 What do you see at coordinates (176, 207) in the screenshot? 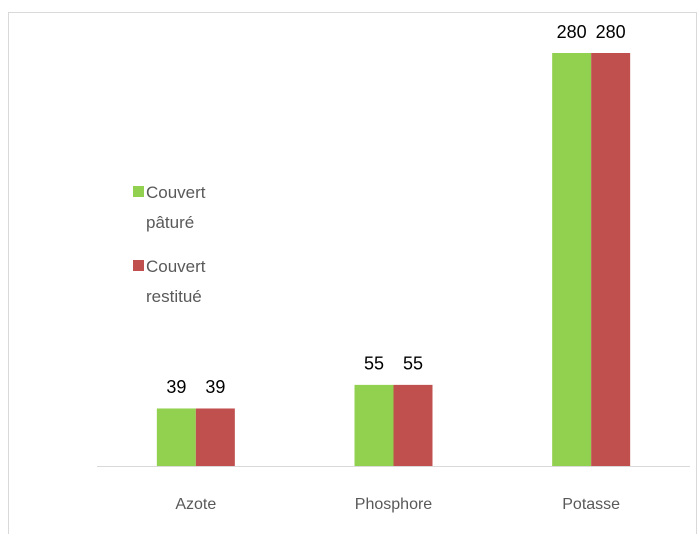
I see `legend-label: Couvert pâturé` at bounding box center [176, 207].